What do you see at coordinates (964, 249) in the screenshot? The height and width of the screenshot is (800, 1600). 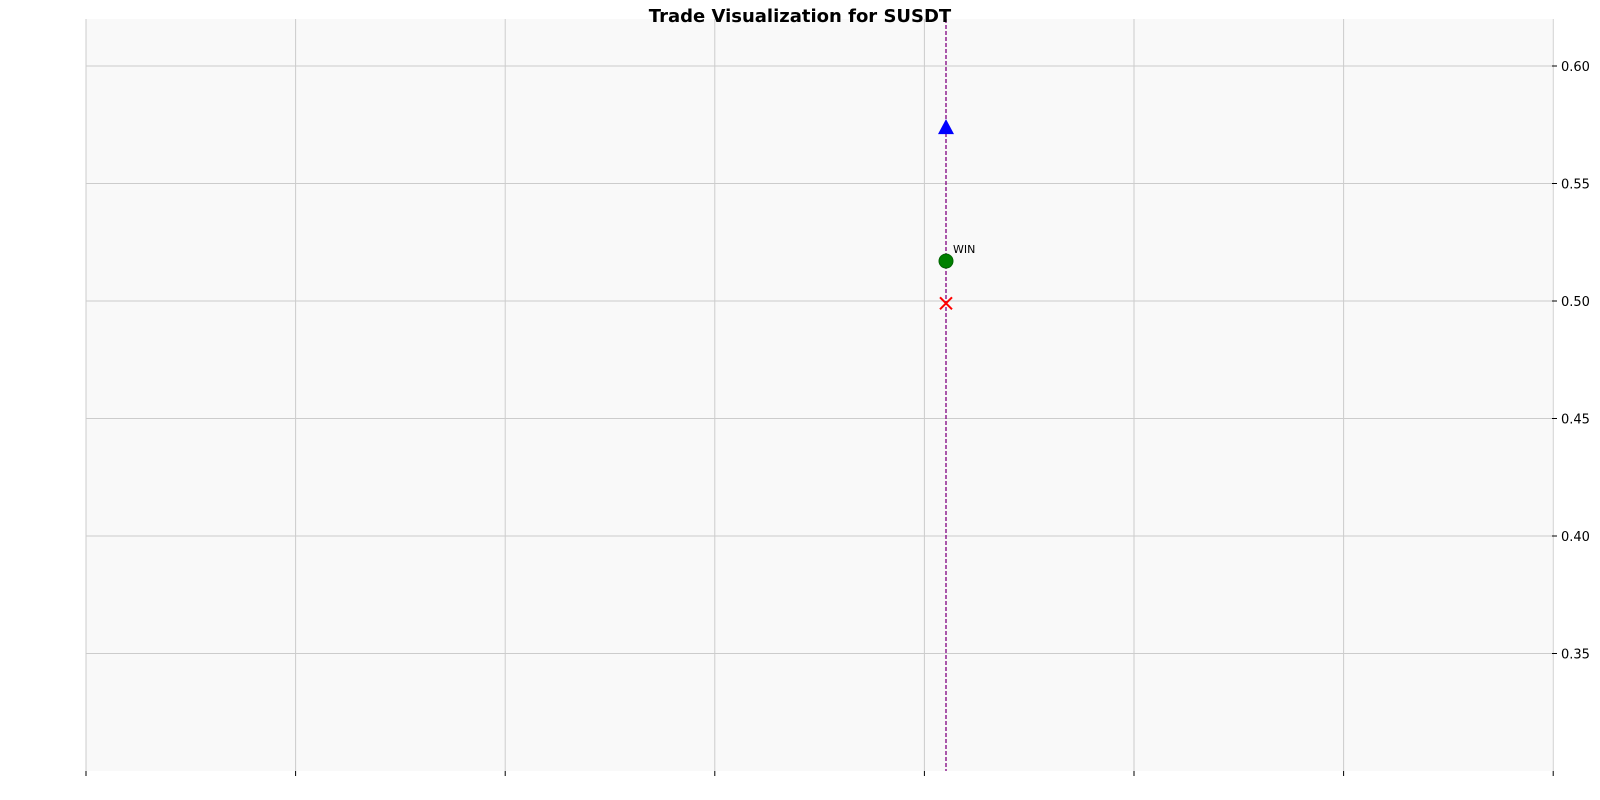 I see `win-label: WIN` at bounding box center [964, 249].